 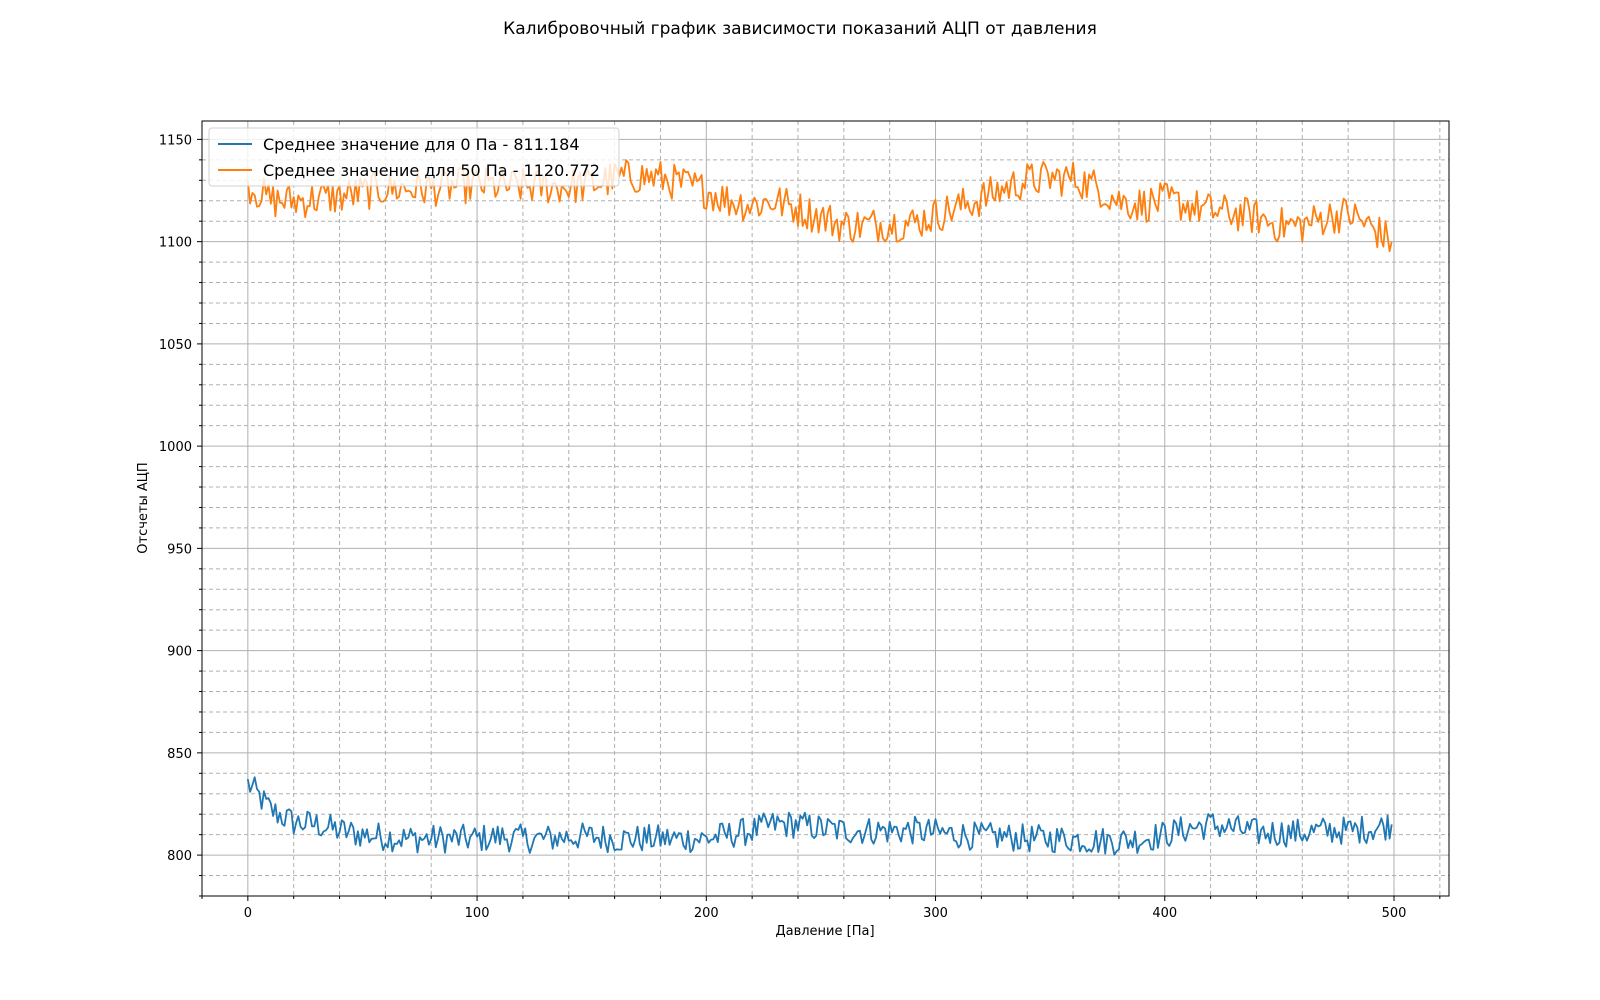 What do you see at coordinates (431, 170) in the screenshot?
I see `legend-label-1: Среднее значение для 50 Па - 1120.772` at bounding box center [431, 170].